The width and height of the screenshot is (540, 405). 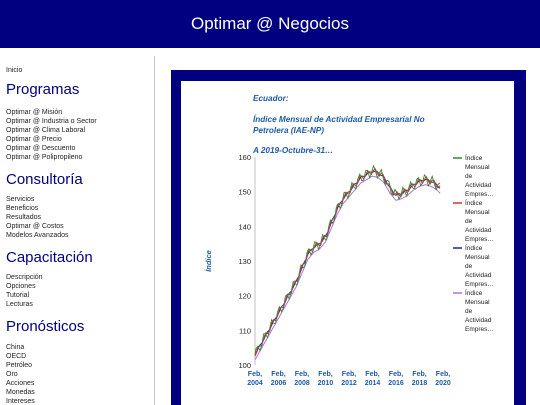 What do you see at coordinates (12, 374) in the screenshot?
I see `sidebar-link: Oro` at bounding box center [12, 374].